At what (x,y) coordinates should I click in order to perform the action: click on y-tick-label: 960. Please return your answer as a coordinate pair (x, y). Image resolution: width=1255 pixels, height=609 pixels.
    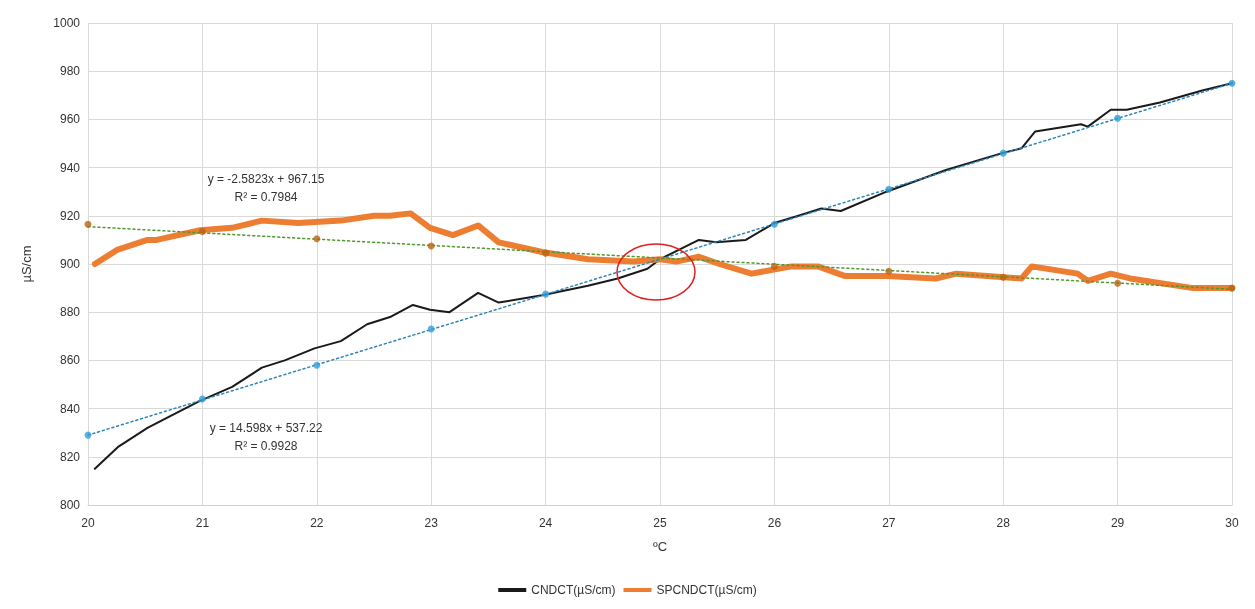
    Looking at the image, I should click on (70, 119).